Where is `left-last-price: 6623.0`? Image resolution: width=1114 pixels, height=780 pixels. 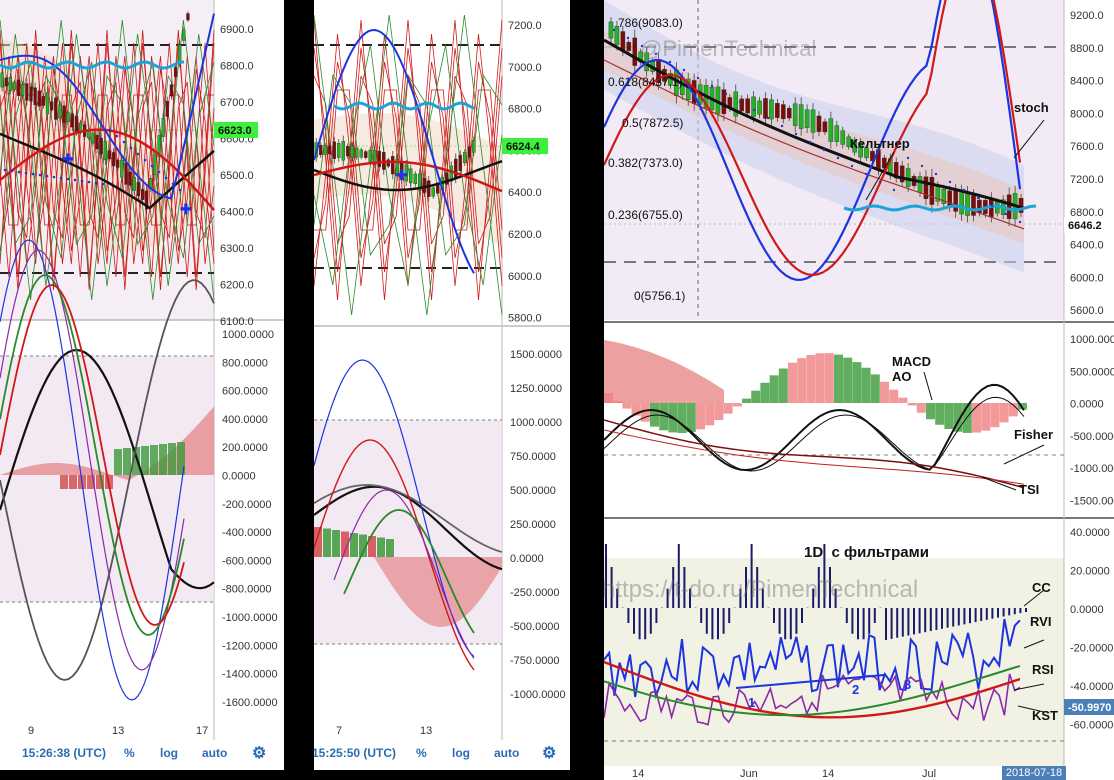 left-last-price: 6623.0 is located at coordinates (235, 131).